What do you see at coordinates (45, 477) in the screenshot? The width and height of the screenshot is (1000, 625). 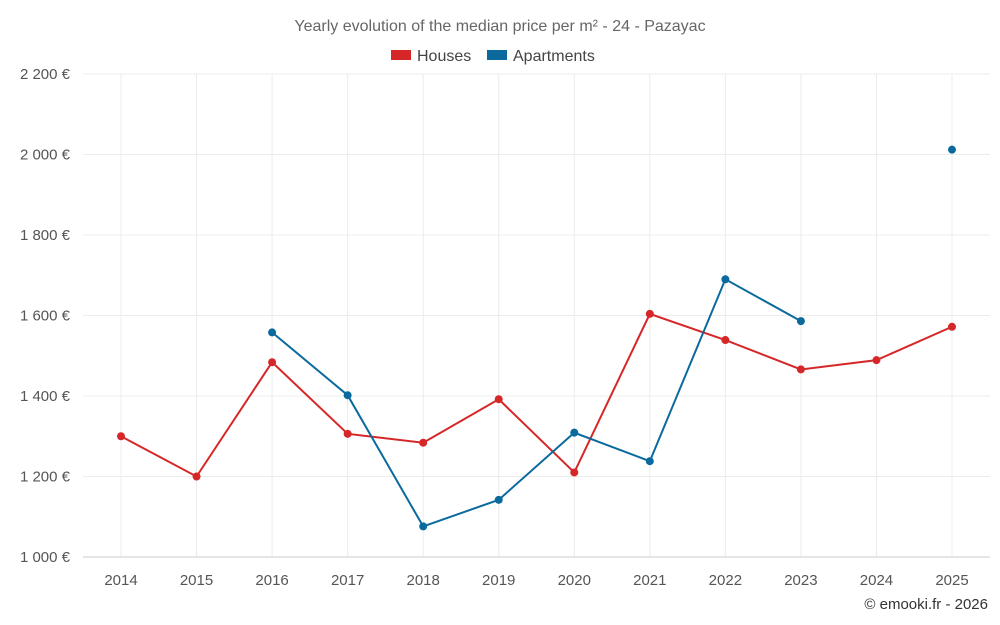 I see `y-tick-label: 1 200 €` at bounding box center [45, 477].